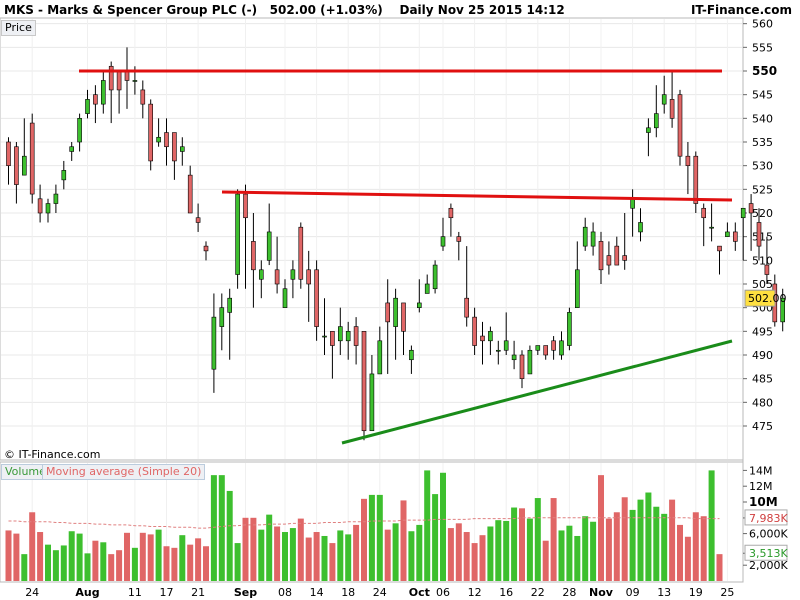 The height and width of the screenshot is (600, 800). I want to click on x-tick-label: 19, so click(696, 592).